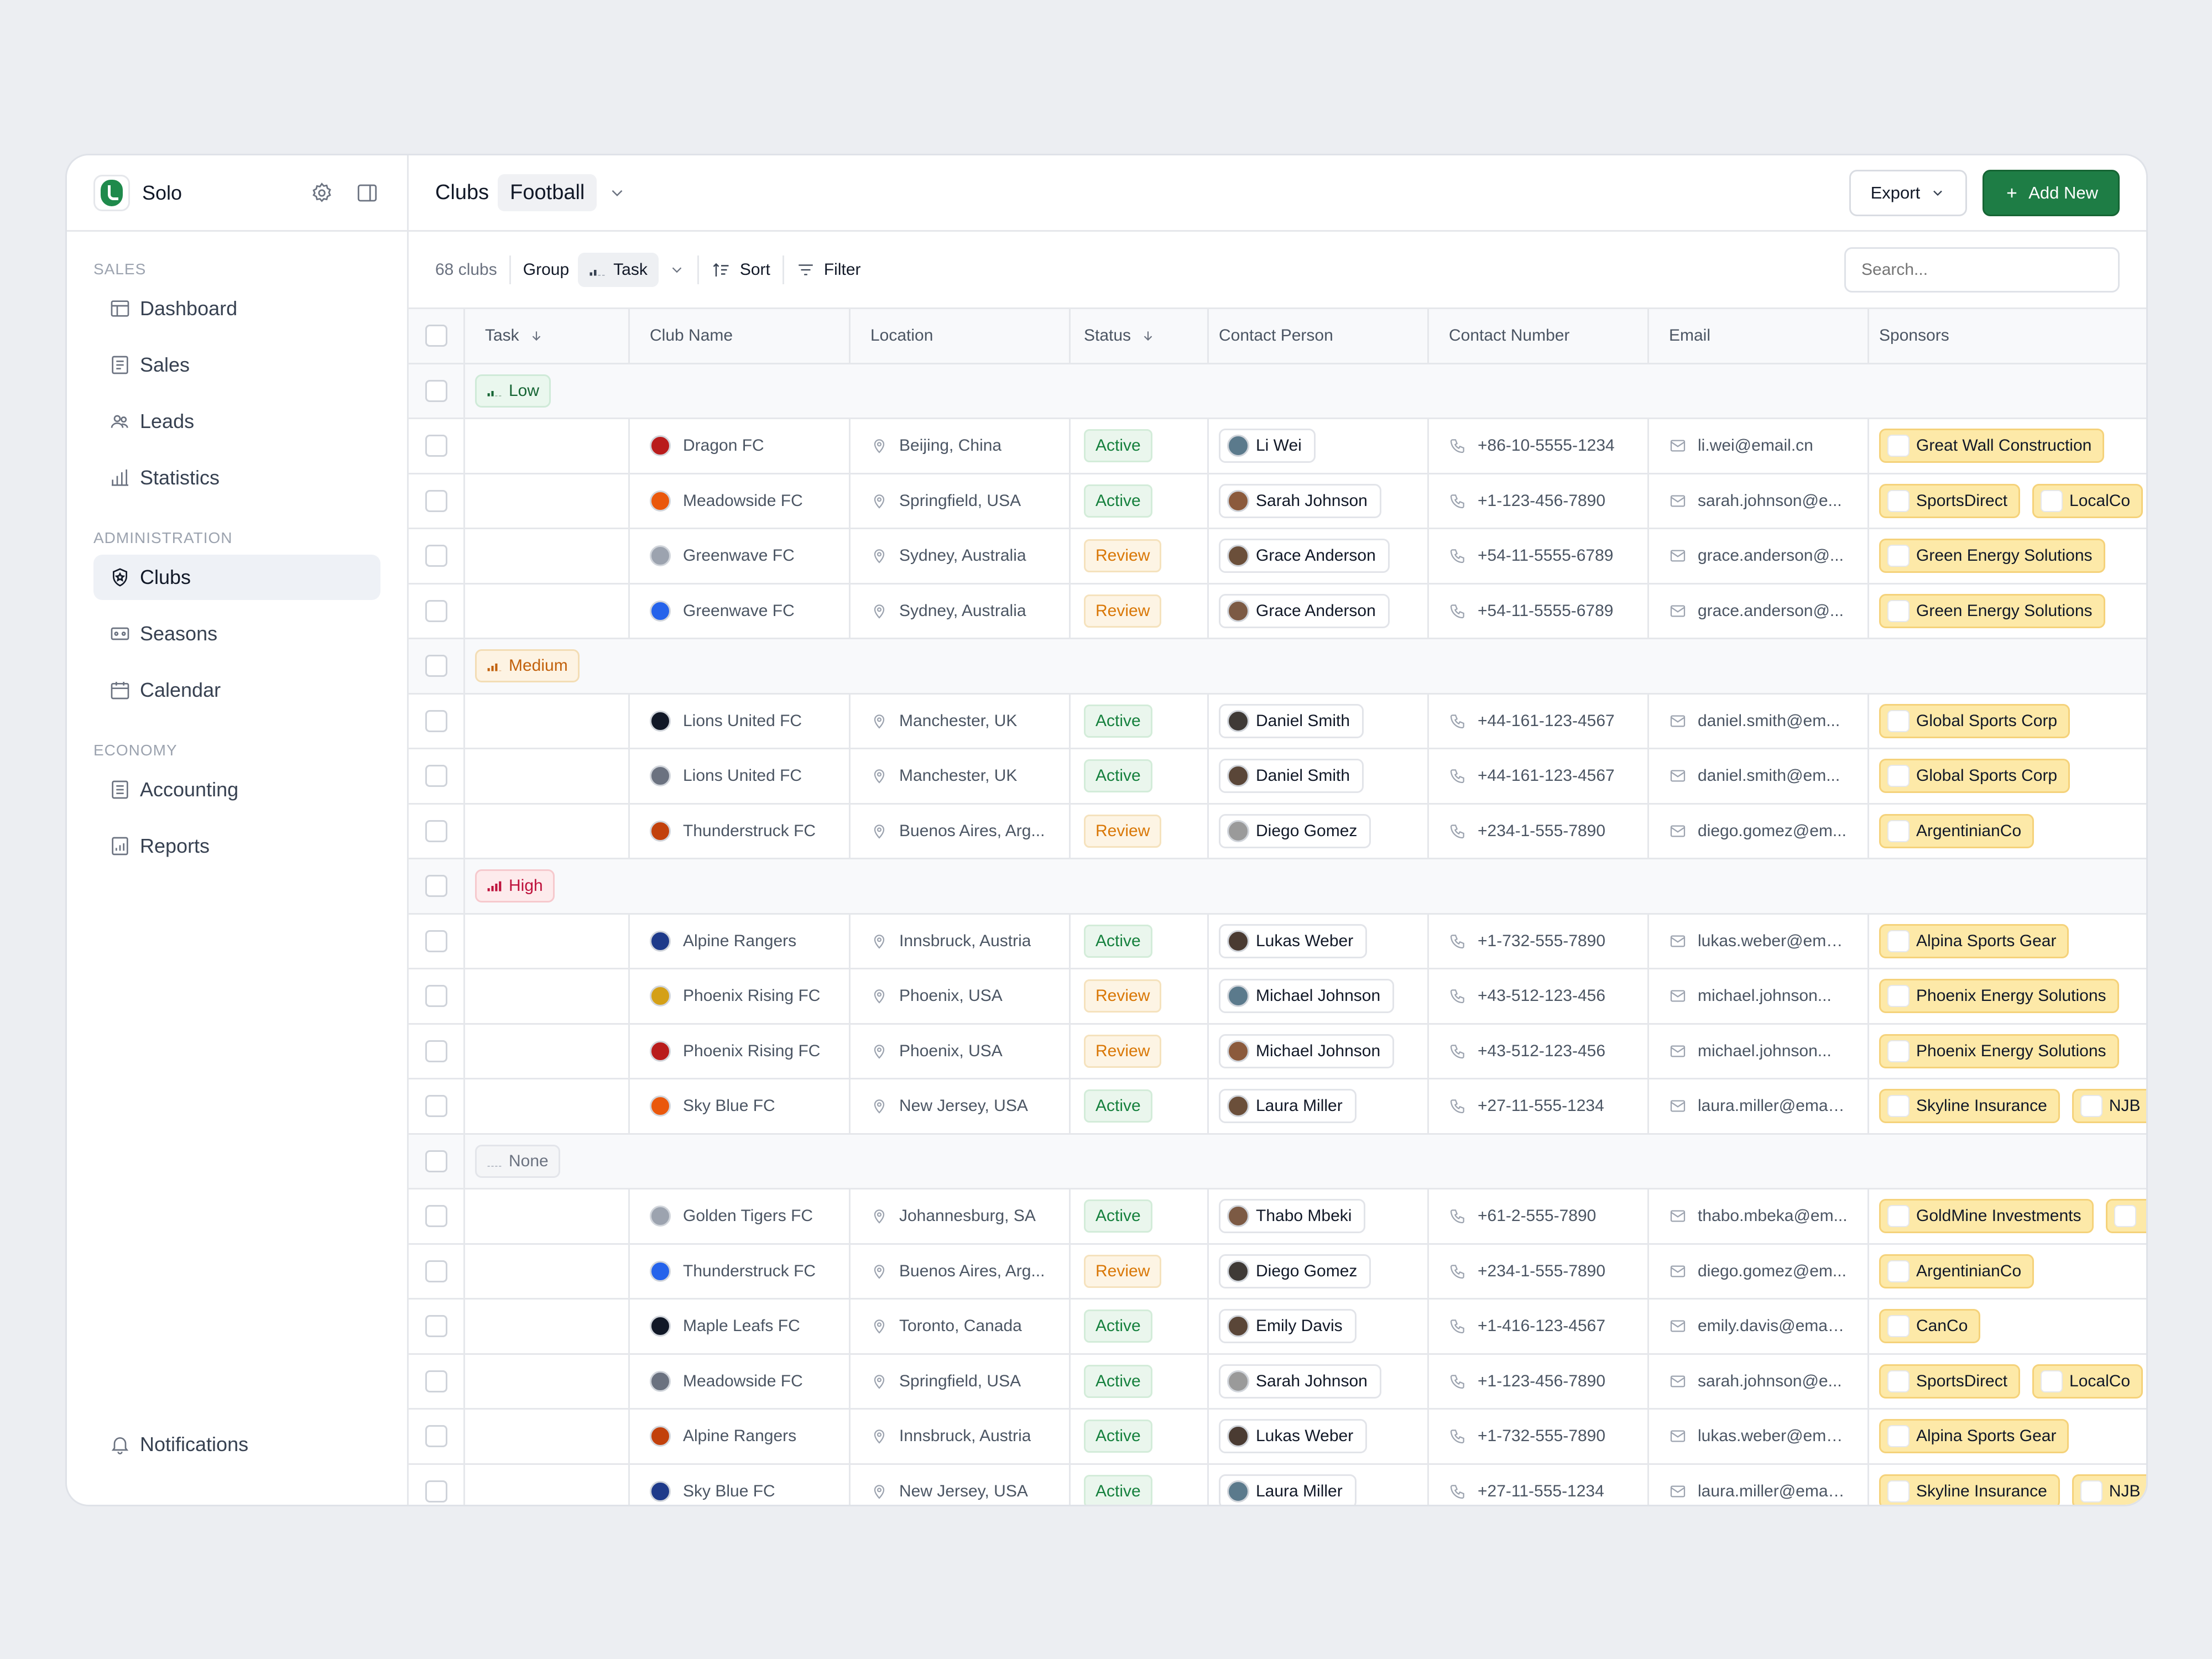  Describe the element at coordinates (237, 578) in the screenshot. I see `sidebar-item-clubs: Clubs` at that location.